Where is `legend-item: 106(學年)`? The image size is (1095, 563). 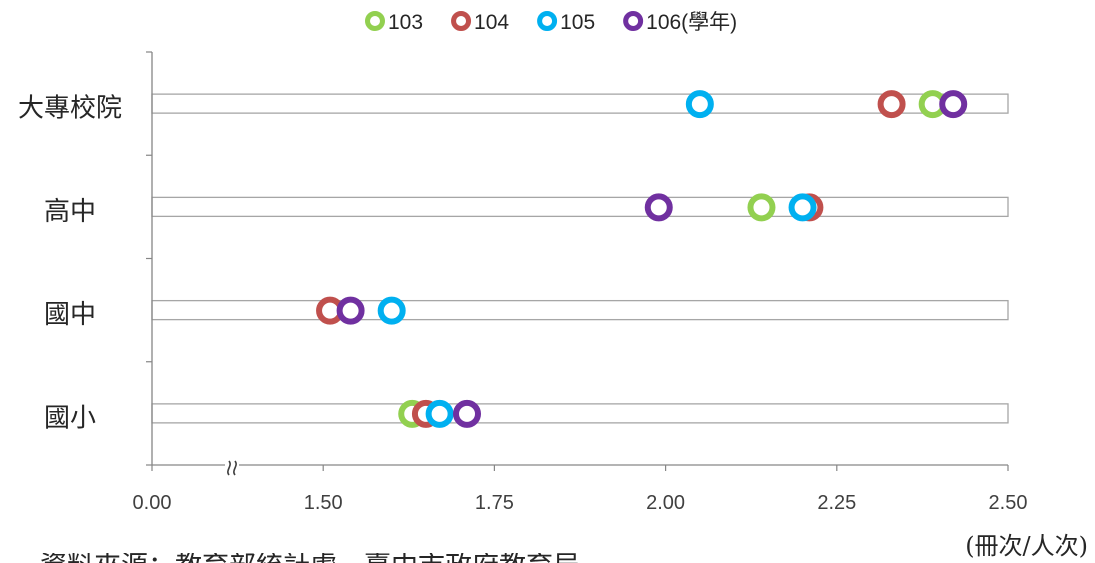 legend-item: 106(學年) is located at coordinates (680, 22).